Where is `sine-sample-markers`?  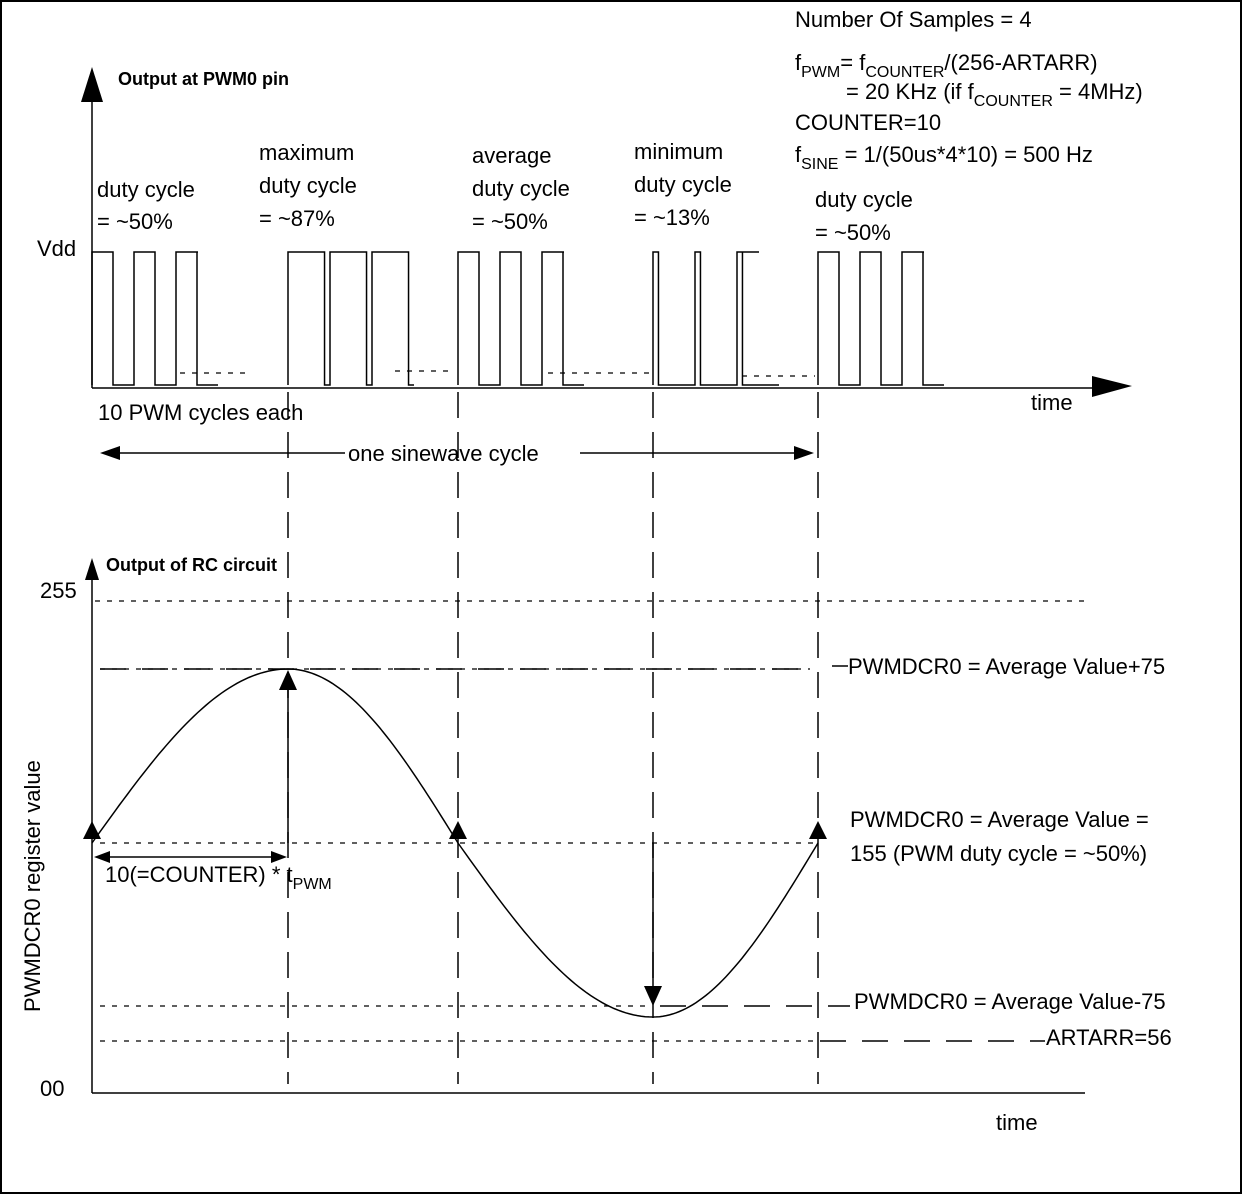
sine-sample-markers is located at coordinates (455, 830).